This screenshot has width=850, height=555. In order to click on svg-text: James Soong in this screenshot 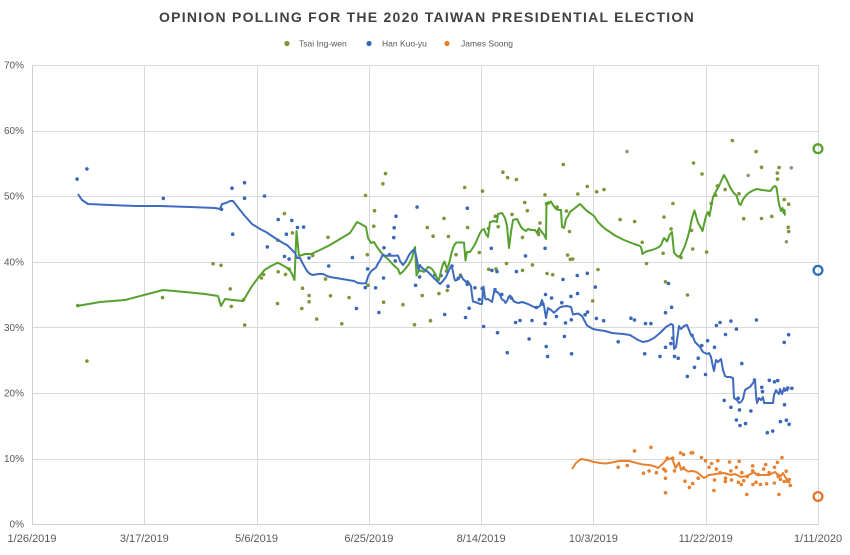, I will do `click(487, 44)`.